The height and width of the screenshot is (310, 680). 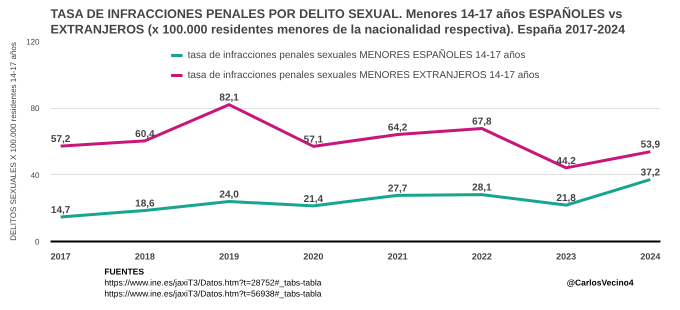 I want to click on text: FUENTES, so click(x=124, y=271).